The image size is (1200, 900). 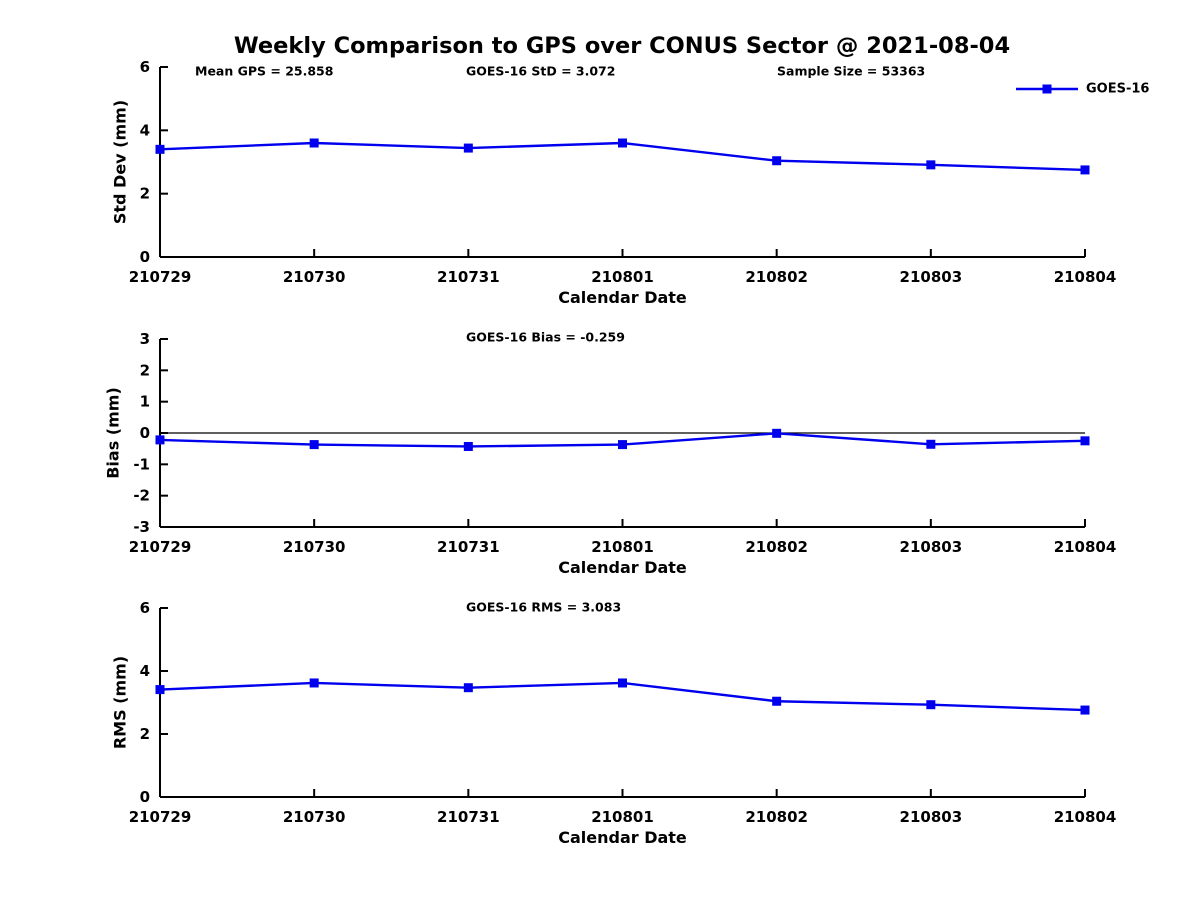 I want to click on y-axis-label: Std Dev (mm), so click(x=120, y=162).